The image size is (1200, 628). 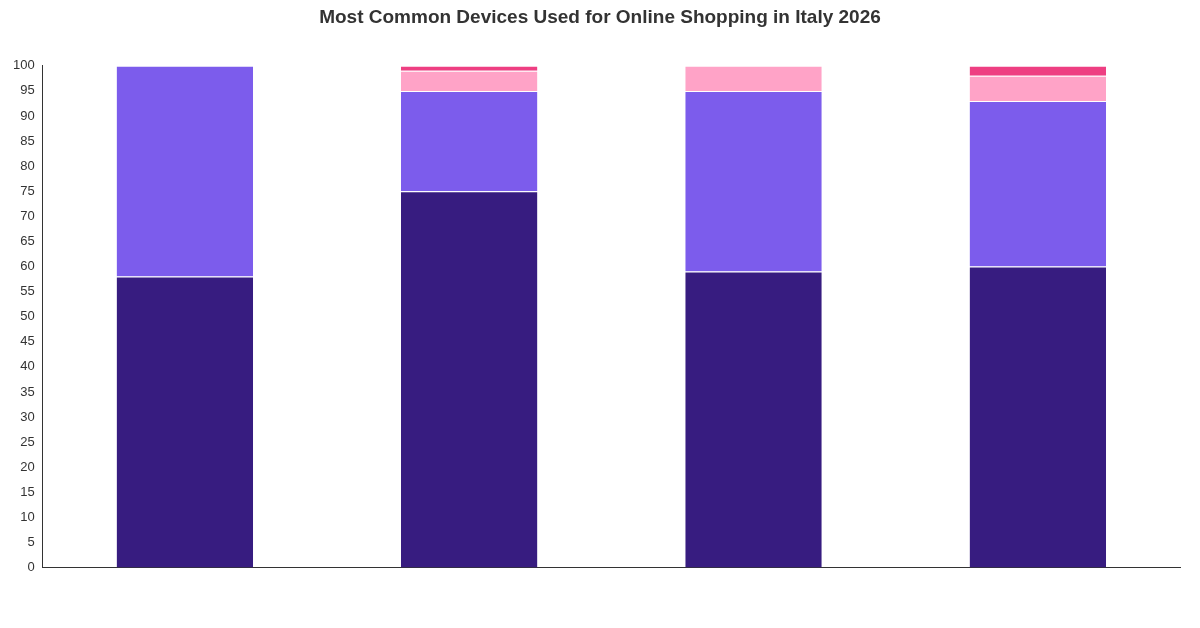 I want to click on chart-title: Most Common Devices Used for Online Shopping in Italy 2026, so click(x=600, y=17).